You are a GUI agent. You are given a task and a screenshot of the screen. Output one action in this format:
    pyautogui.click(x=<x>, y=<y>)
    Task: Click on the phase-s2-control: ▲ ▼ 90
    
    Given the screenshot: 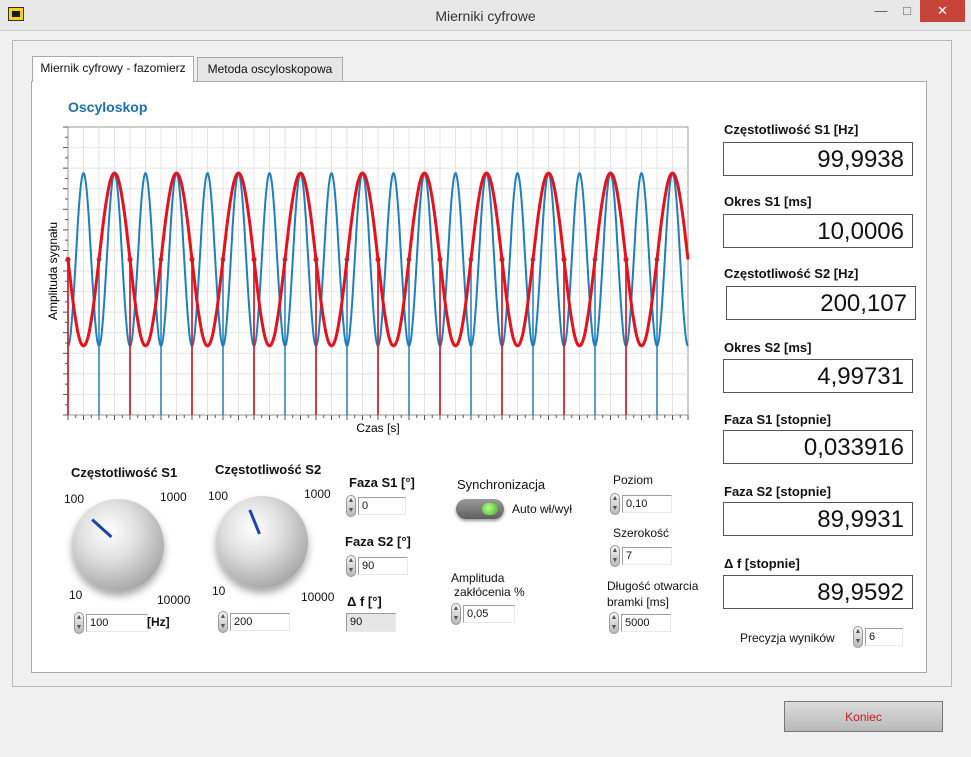 What is the action you would take?
    pyautogui.click(x=381, y=566)
    